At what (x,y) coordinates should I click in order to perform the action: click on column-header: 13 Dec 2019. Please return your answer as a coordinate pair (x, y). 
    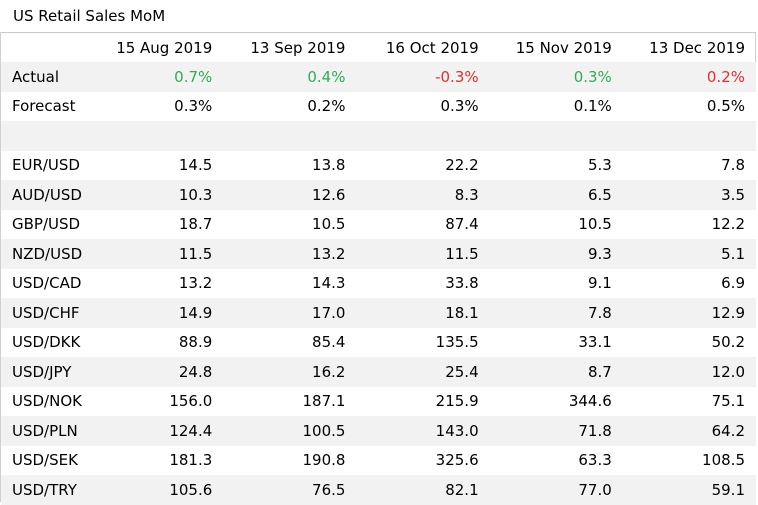
    Looking at the image, I should click on (697, 47).